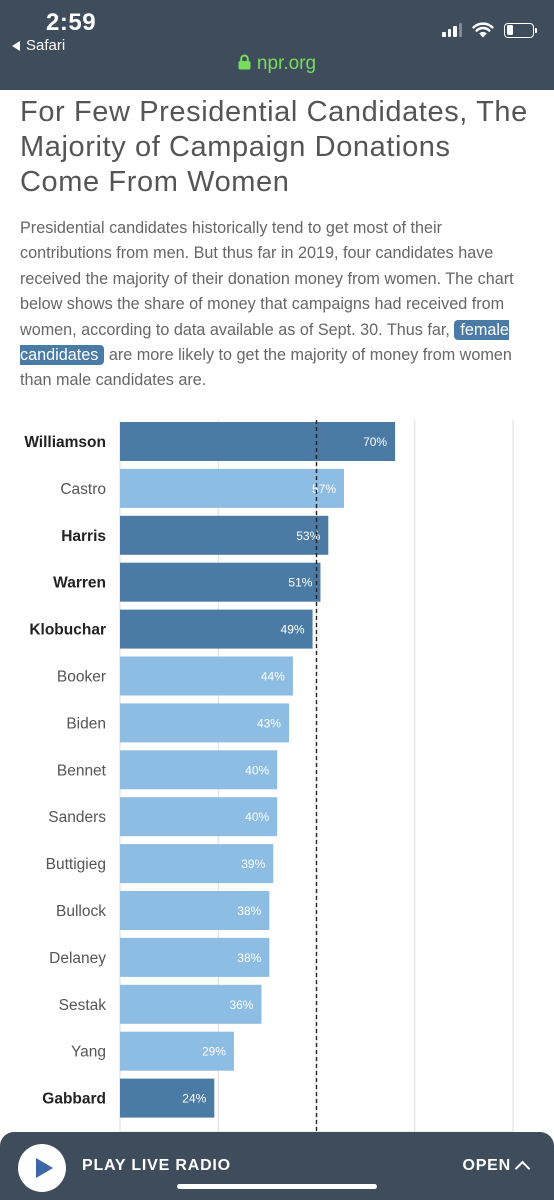  What do you see at coordinates (83, 536) in the screenshot?
I see `category-label: Harris` at bounding box center [83, 536].